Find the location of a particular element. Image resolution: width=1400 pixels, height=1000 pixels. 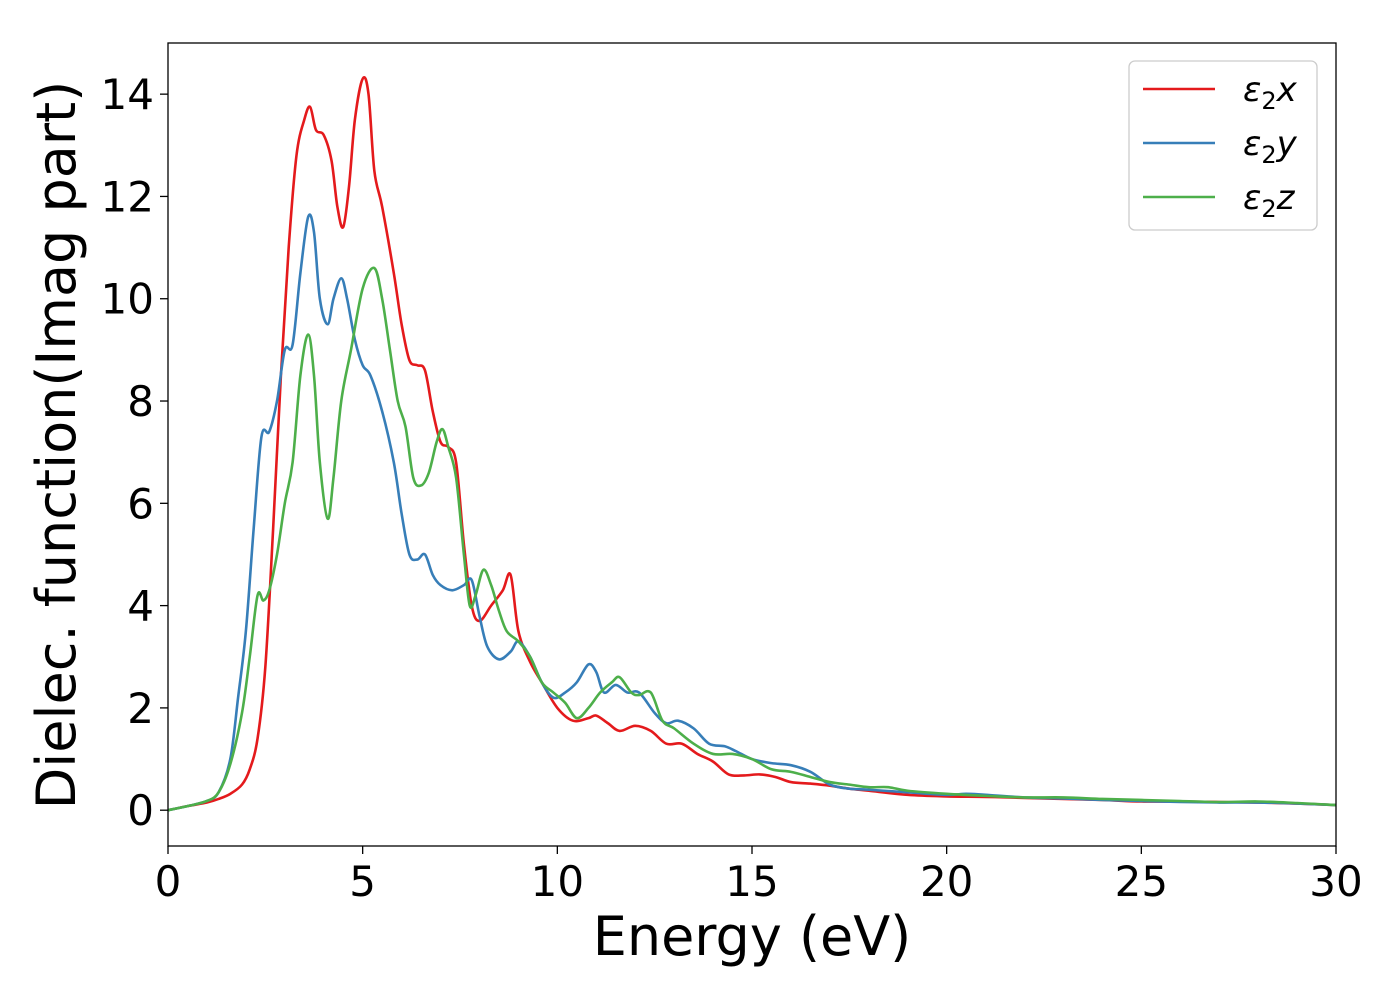

legend: ε2x ε2y ε2z is located at coordinates (1223, 145).